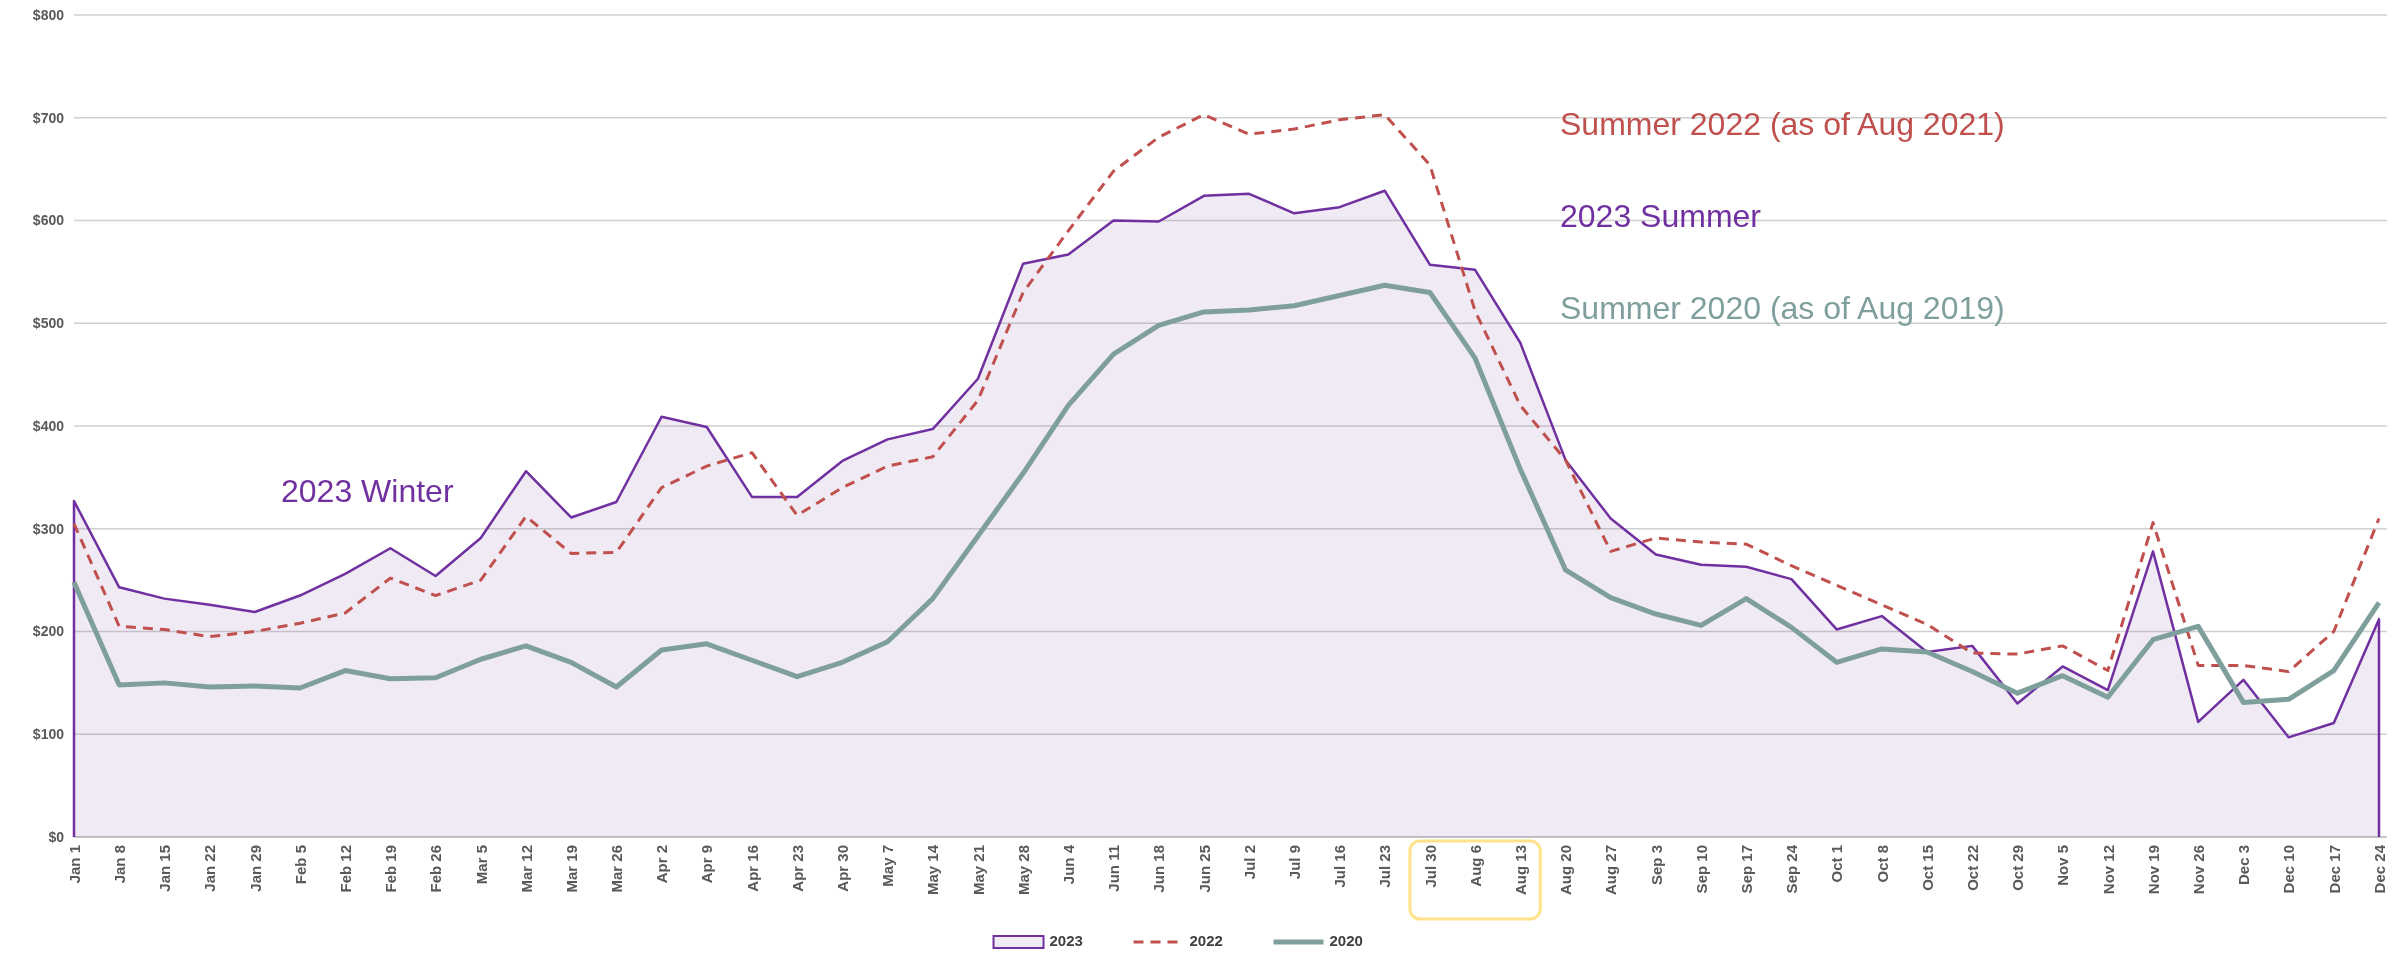 Image resolution: width=2407 pixels, height=960 pixels. What do you see at coordinates (56, 836) in the screenshot?
I see `y-tick-label: $0` at bounding box center [56, 836].